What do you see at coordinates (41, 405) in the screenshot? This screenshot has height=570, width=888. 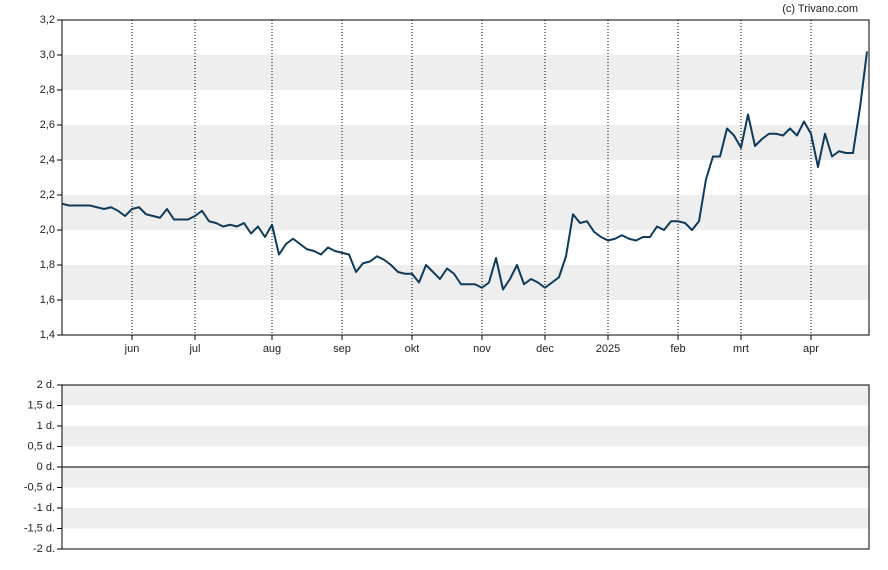 I see `y-tick-label: 1,5 d.` at bounding box center [41, 405].